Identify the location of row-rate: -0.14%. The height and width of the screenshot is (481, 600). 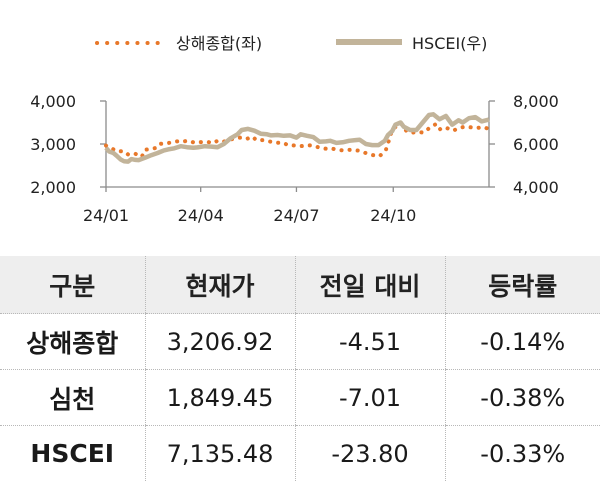
(522, 342).